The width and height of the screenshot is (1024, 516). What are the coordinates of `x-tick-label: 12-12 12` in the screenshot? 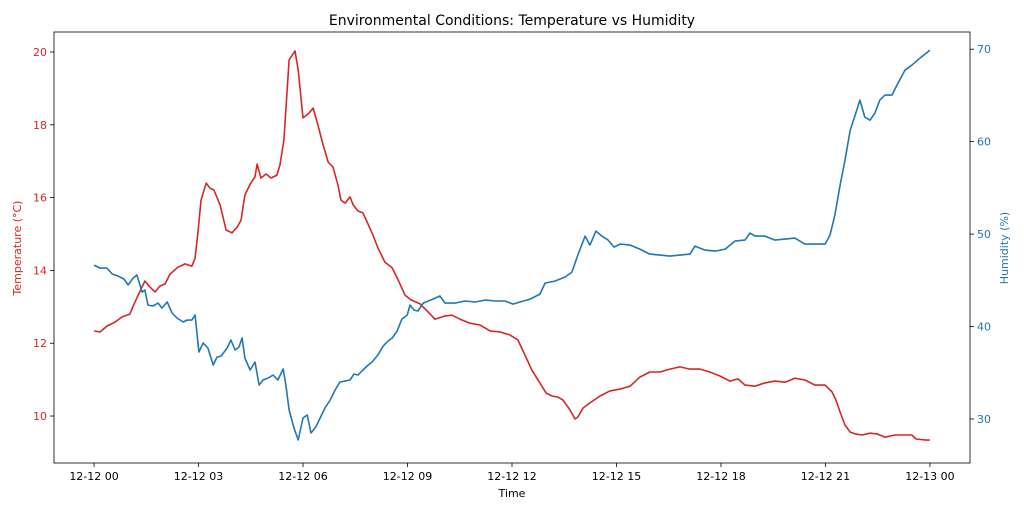 It's located at (511, 476).